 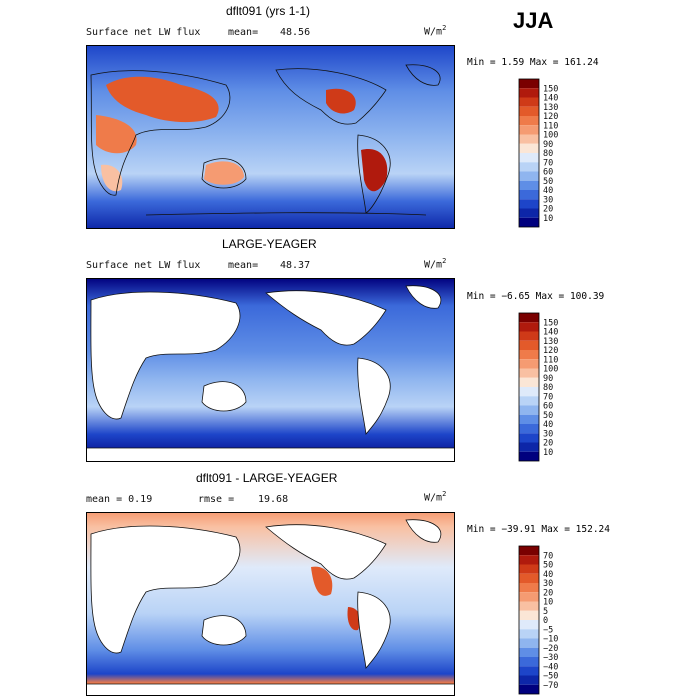 I want to click on panel-3-rmse-value: 19.68, so click(x=273, y=499).